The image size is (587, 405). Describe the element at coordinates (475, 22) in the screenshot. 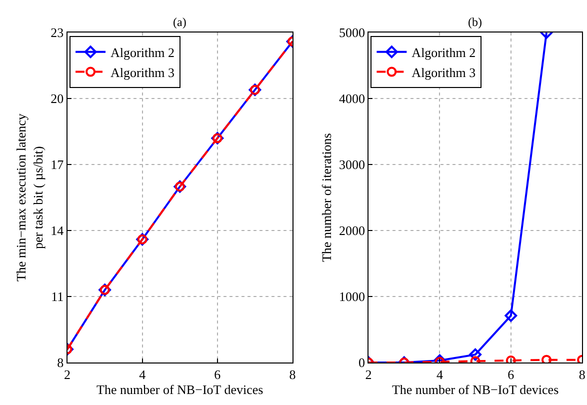

I see `chart-title: (b)` at that location.